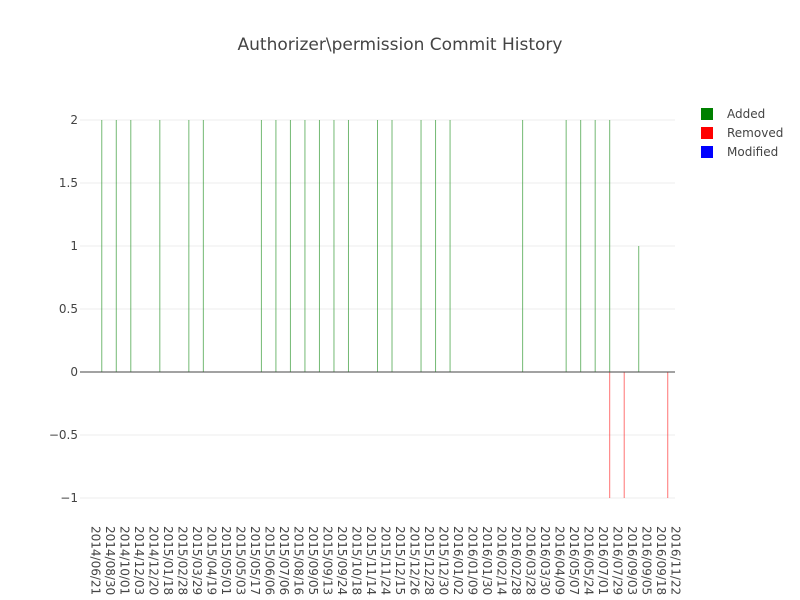  I want to click on x-tick-label: 2015/07/06, so click(284, 560).